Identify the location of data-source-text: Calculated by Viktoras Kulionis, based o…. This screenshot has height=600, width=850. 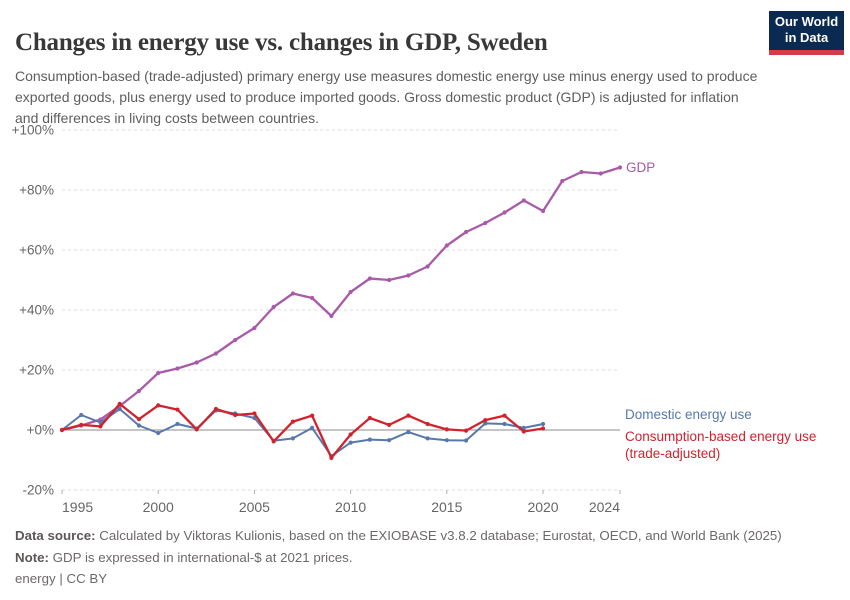
(438, 535).